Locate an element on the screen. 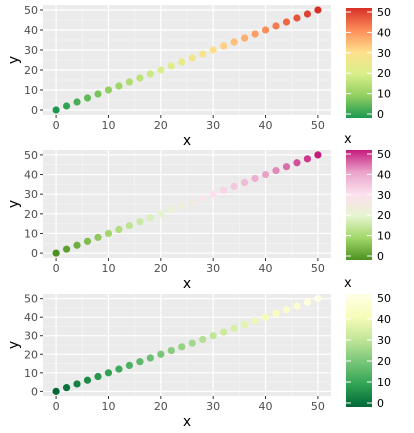 Image resolution: width=414 pixels, height=433 pixels. x-tick-label: 30 is located at coordinates (213, 125).